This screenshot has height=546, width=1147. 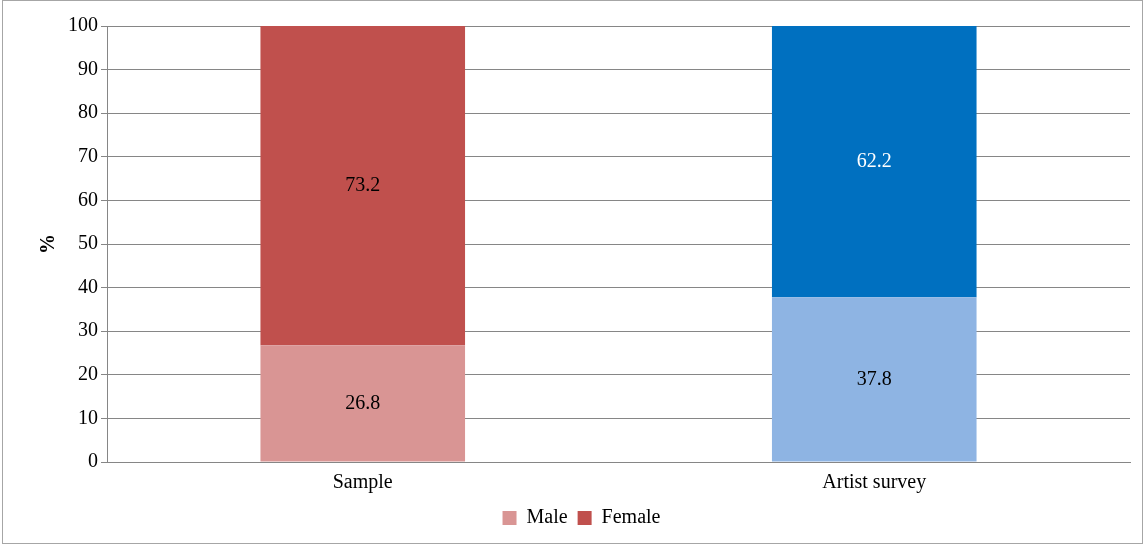 I want to click on data-label: 62.2, so click(x=874, y=159).